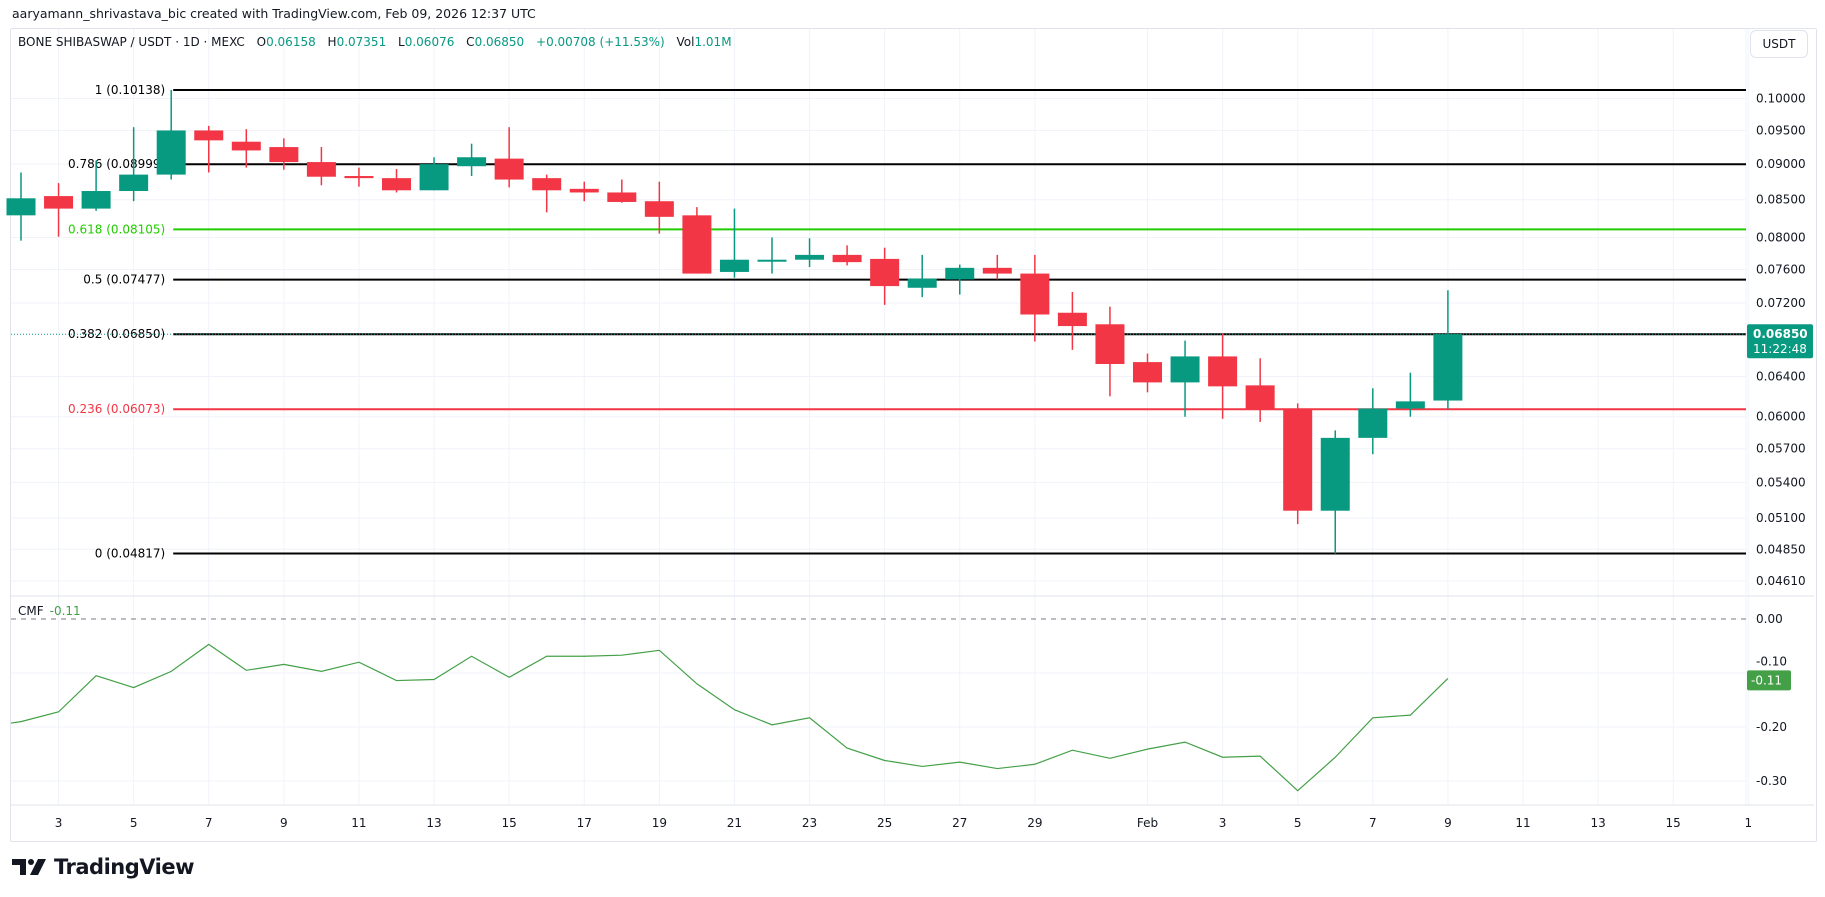 Image resolution: width=1825 pixels, height=897 pixels. I want to click on price-tick-label: 0.08500, so click(1781, 200).